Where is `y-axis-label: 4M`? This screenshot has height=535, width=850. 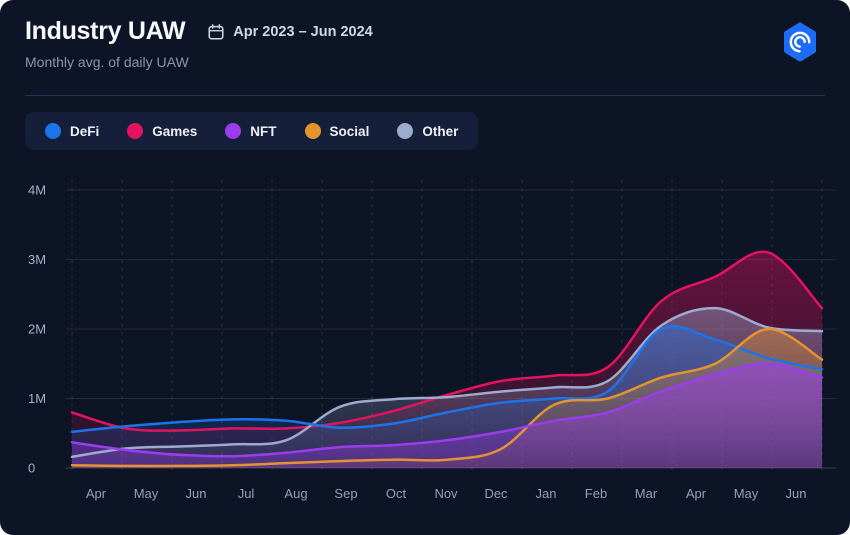 y-axis-label: 4M is located at coordinates (37, 190).